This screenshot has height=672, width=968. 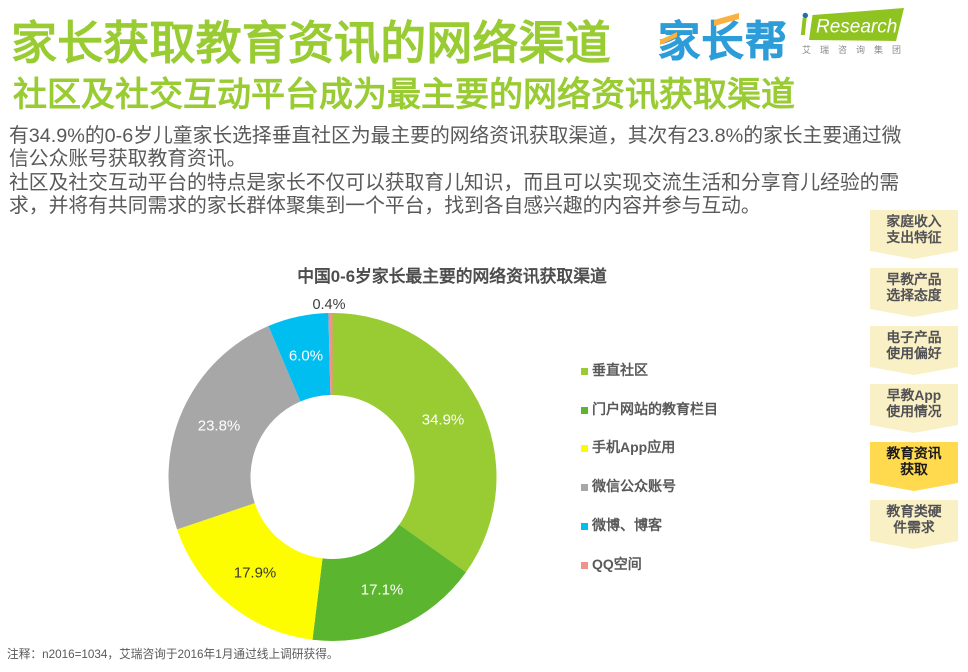 What do you see at coordinates (856, 49) in the screenshot?
I see `svg-text: 艾瑞咨询集团` at bounding box center [856, 49].